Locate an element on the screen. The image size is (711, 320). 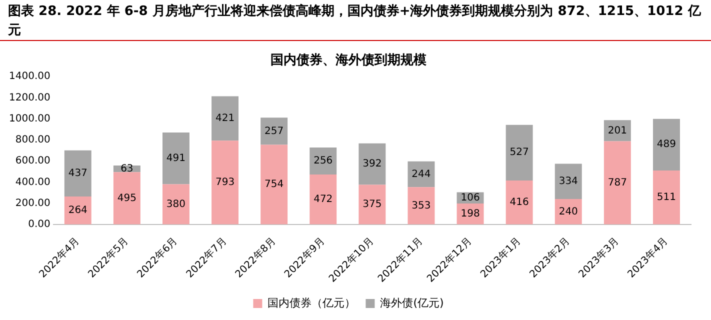
data-label: 375 is located at coordinates (372, 204).